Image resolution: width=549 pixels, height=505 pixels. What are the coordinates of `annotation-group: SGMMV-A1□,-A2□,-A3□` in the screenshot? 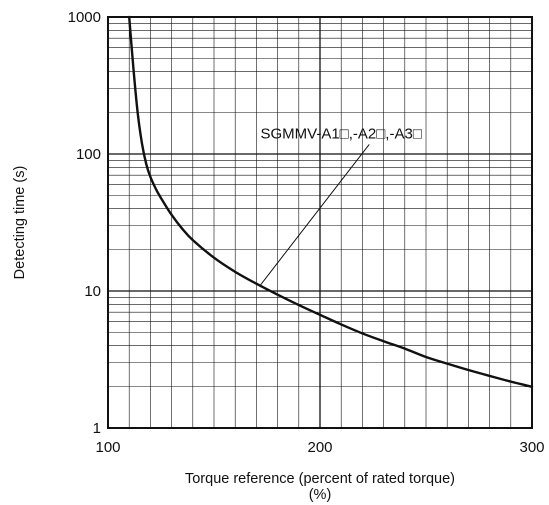 It's located at (341, 205).